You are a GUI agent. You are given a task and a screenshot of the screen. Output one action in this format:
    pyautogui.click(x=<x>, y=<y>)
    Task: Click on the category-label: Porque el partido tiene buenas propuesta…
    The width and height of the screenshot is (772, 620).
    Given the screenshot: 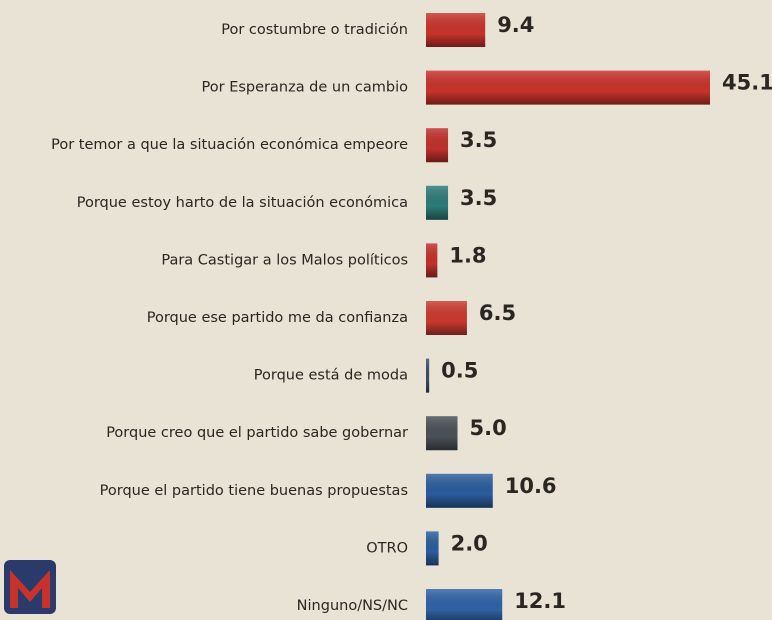 What is the action you would take?
    pyautogui.click(x=254, y=491)
    